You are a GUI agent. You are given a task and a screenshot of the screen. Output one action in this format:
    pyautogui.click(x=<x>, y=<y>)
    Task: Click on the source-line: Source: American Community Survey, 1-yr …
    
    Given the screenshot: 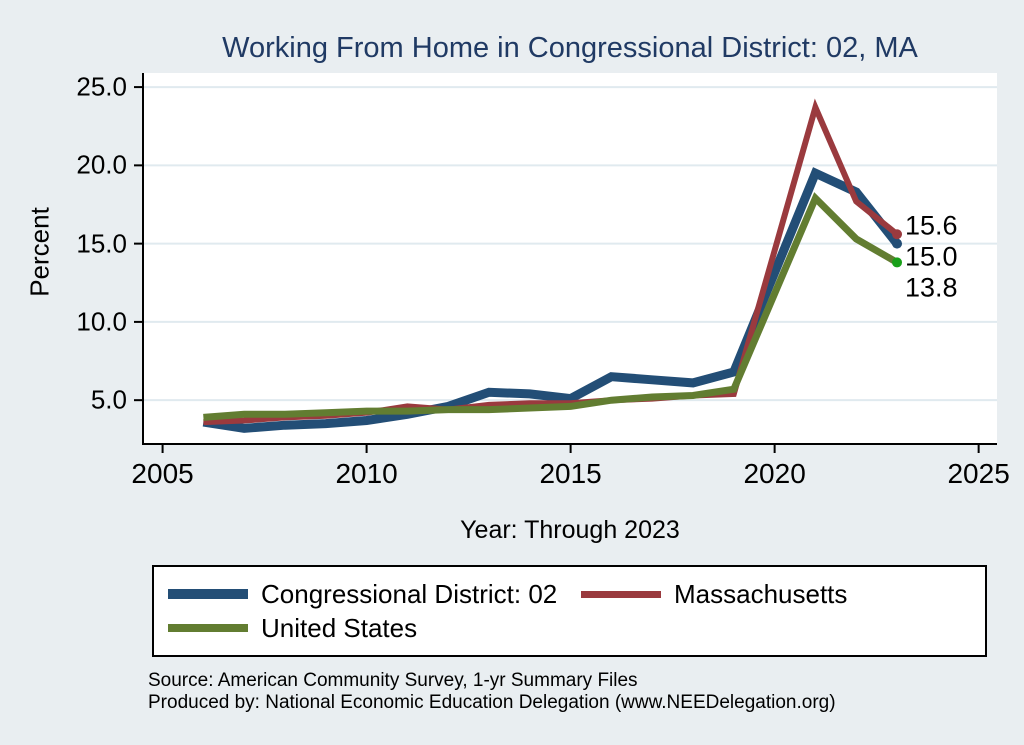 What is the action you would take?
    pyautogui.click(x=393, y=680)
    